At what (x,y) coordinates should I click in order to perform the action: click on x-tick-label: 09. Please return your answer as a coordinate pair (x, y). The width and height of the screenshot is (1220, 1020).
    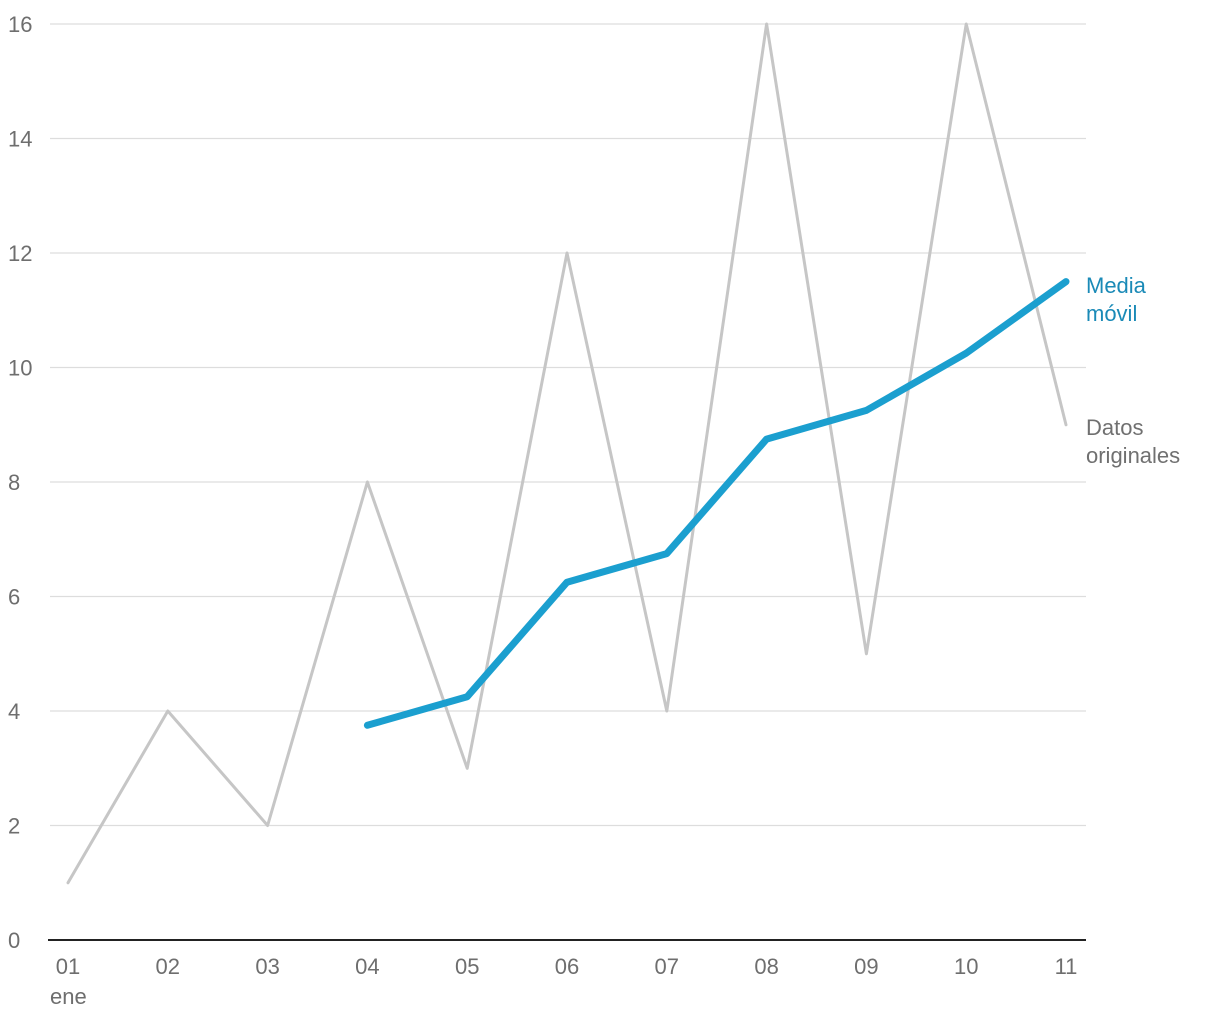
    Looking at the image, I should click on (866, 966).